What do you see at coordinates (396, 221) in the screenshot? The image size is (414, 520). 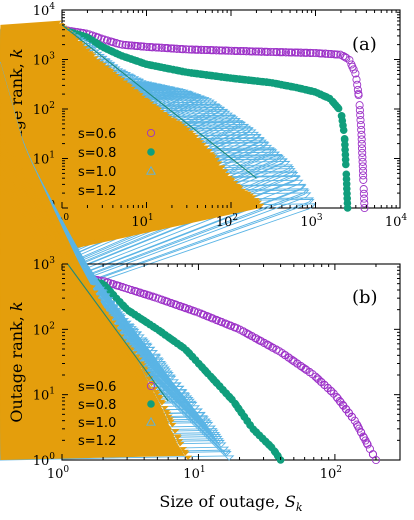 I see `x-tick-label: 104` at bounding box center [396, 221].